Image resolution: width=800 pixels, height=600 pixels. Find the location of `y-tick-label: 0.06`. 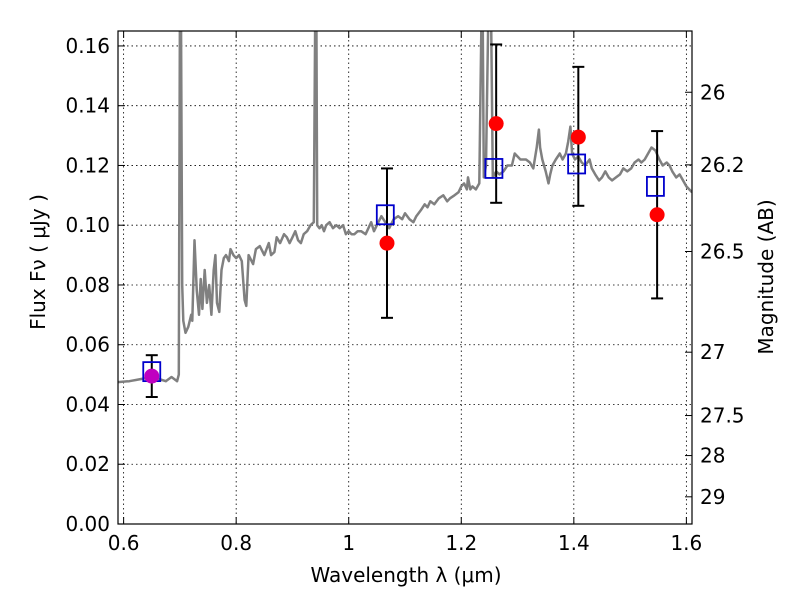

y-tick-label: 0.06 is located at coordinates (87, 345).